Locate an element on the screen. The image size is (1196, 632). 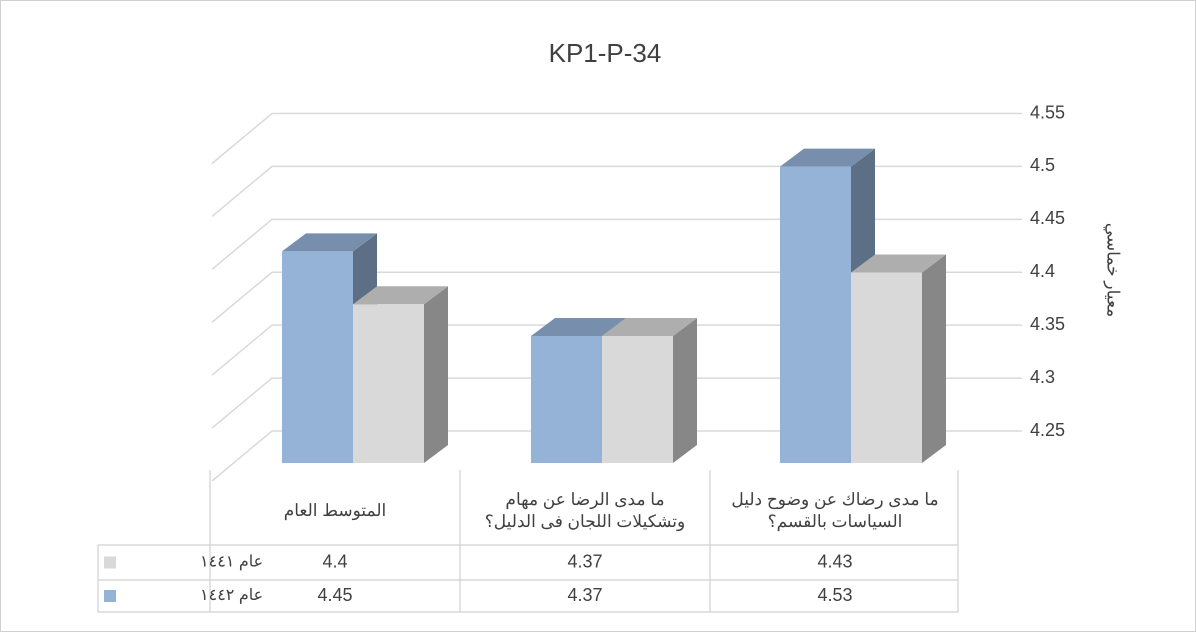
y-axis-label: معيار خماسي is located at coordinates (1113, 270).